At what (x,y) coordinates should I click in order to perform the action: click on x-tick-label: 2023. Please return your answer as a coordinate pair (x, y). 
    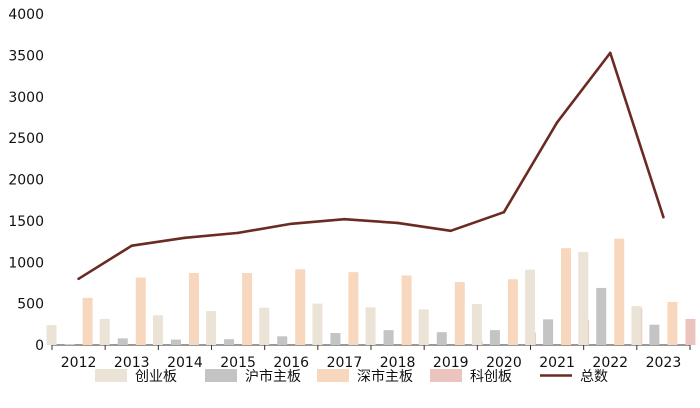
    Looking at the image, I should click on (664, 363).